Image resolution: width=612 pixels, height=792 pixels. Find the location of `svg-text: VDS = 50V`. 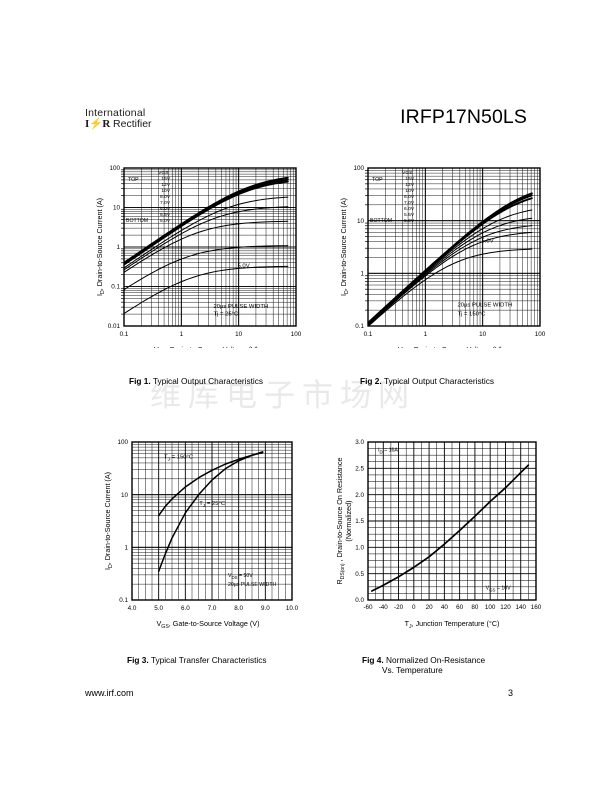

svg-text: VDS = 50V is located at coordinates (240, 576).